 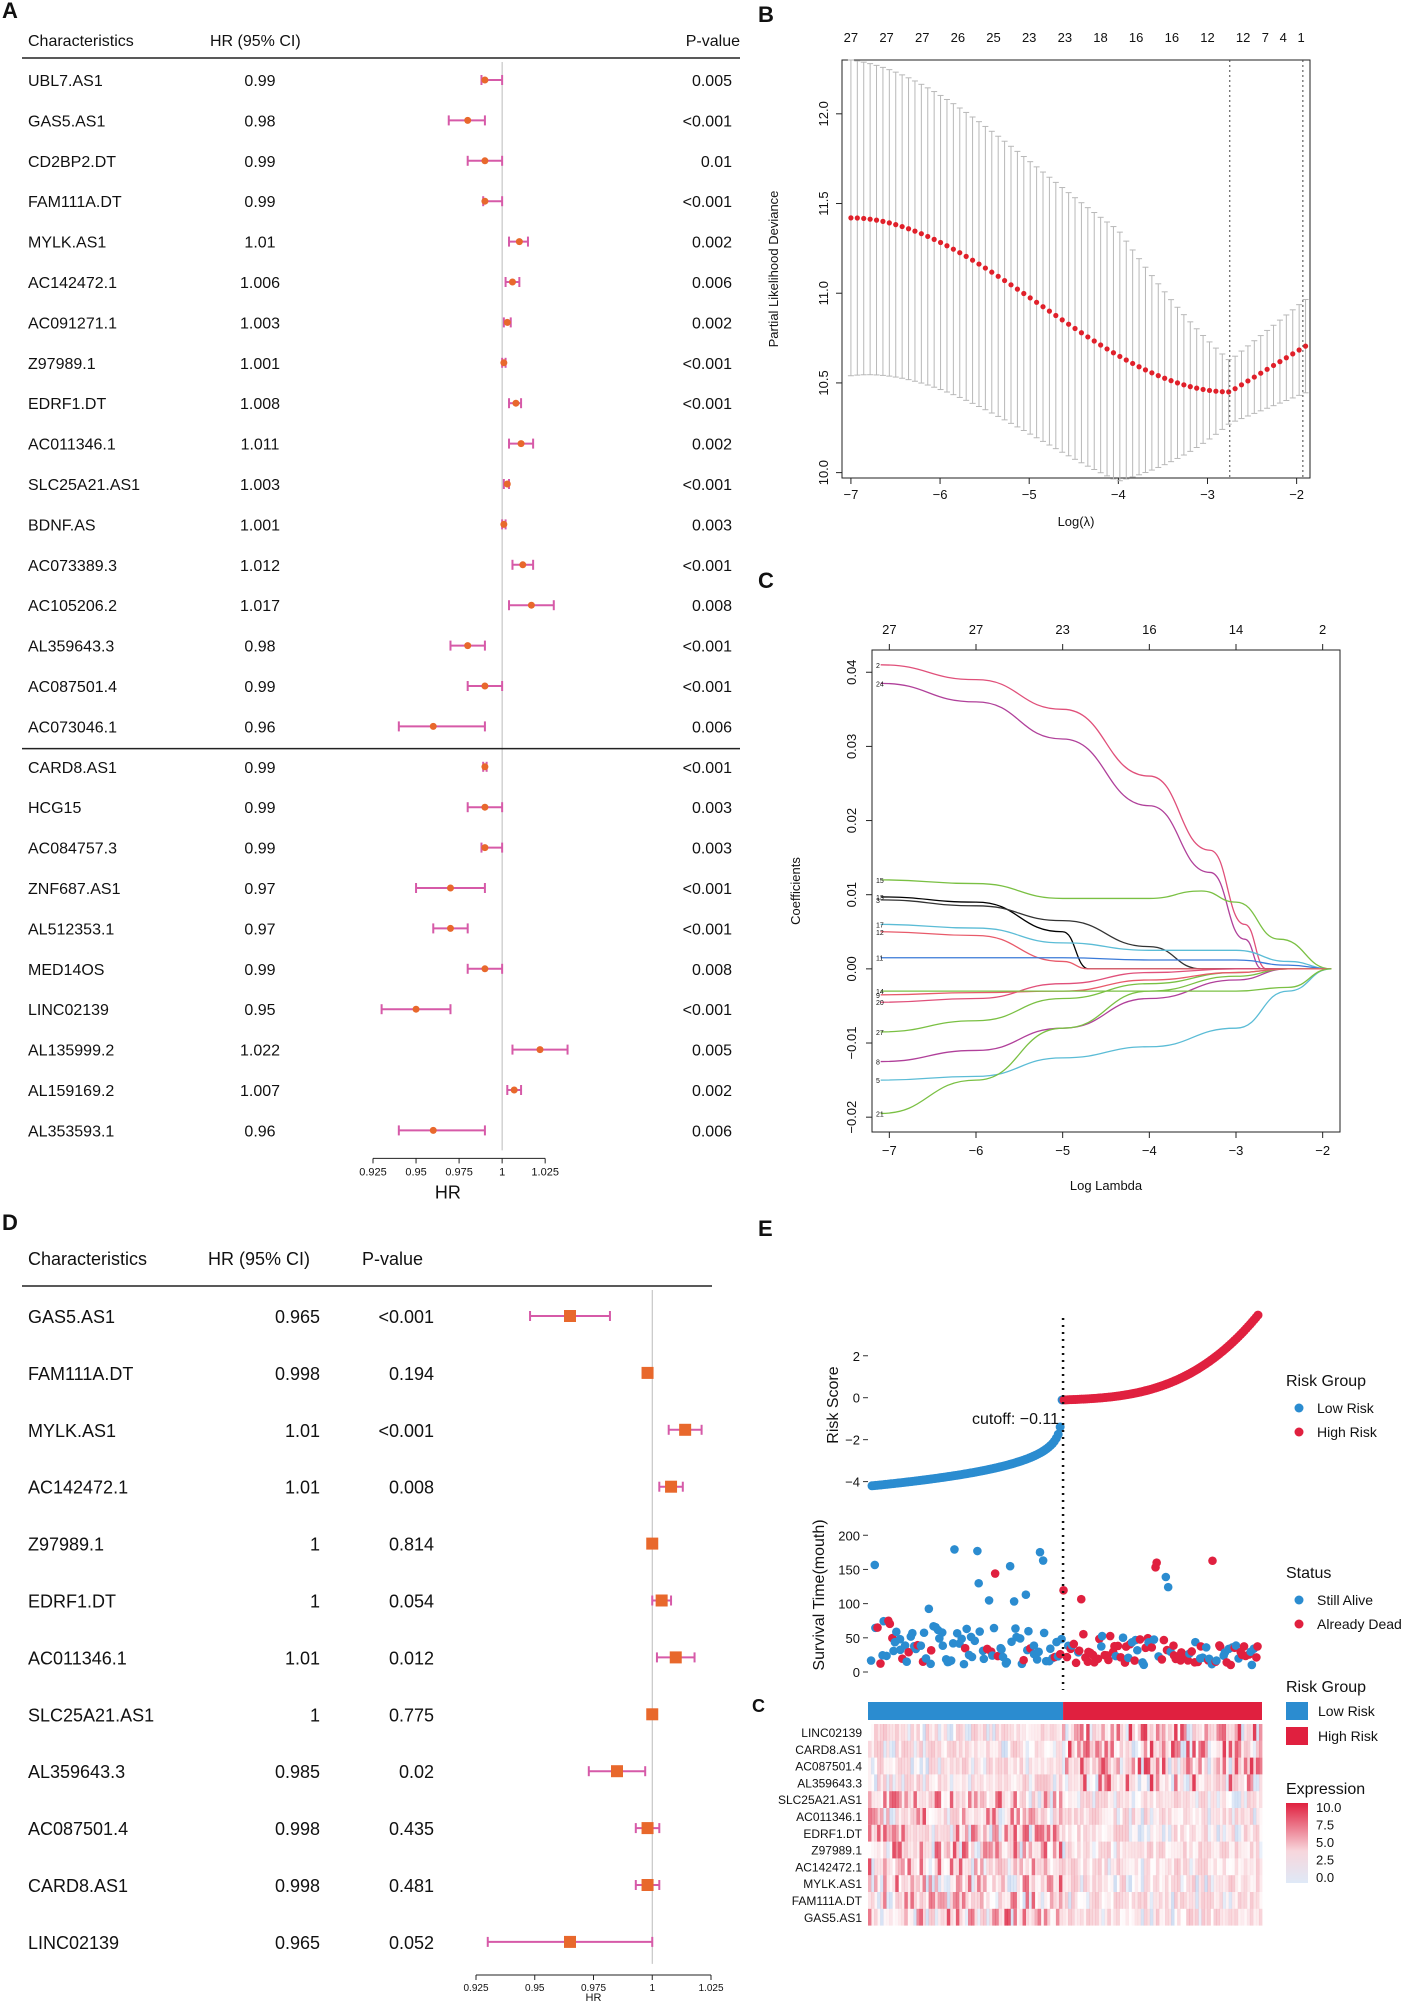 I want to click on row-name: CARD8.AS1, so click(x=78, y=1886).